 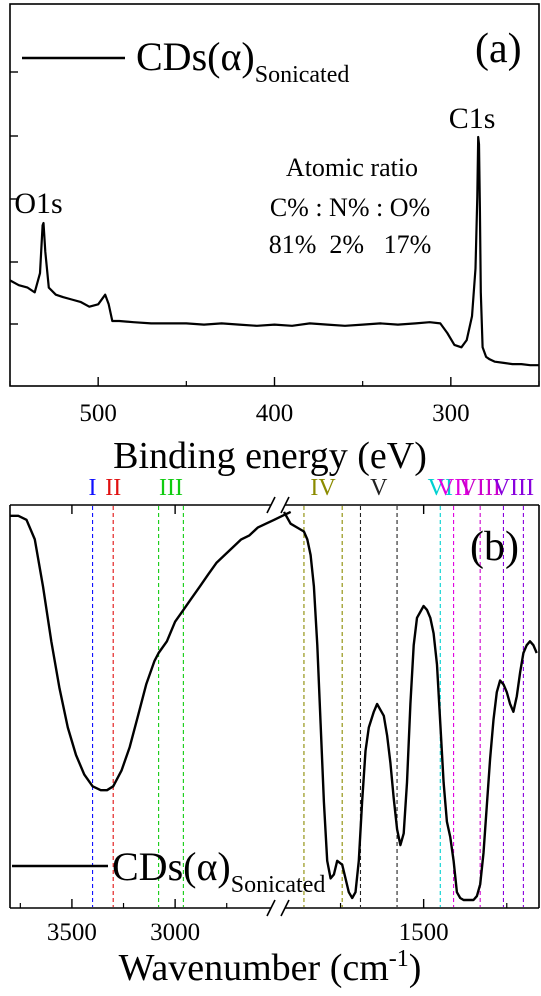 What do you see at coordinates (472, 118) in the screenshot?
I see `annotation-c1s: C1s` at bounding box center [472, 118].